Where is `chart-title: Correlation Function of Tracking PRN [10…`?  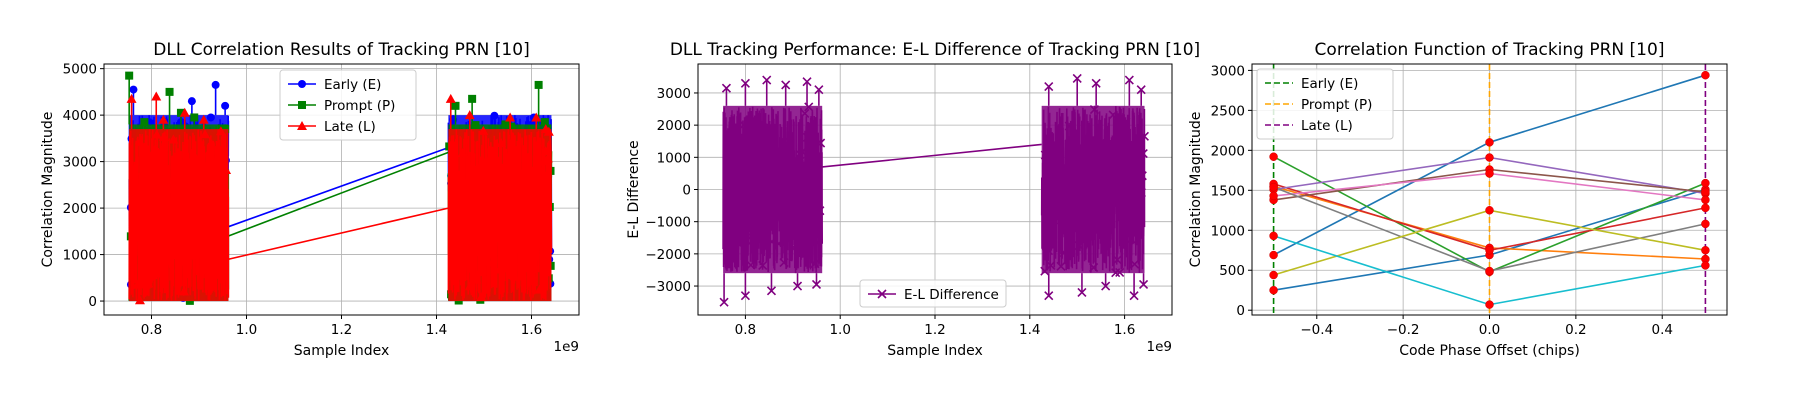 chart-title: Correlation Function of Tracking PRN [10… is located at coordinates (1490, 50).